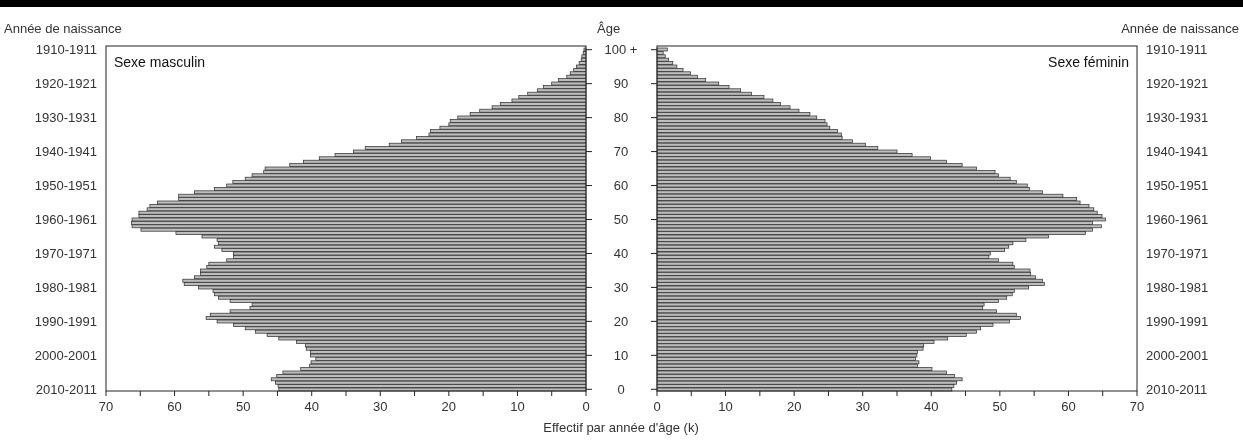 The image size is (1243, 444). What do you see at coordinates (1180, 28) in the screenshot?
I see `y2-axis-title: Année de naissance` at bounding box center [1180, 28].